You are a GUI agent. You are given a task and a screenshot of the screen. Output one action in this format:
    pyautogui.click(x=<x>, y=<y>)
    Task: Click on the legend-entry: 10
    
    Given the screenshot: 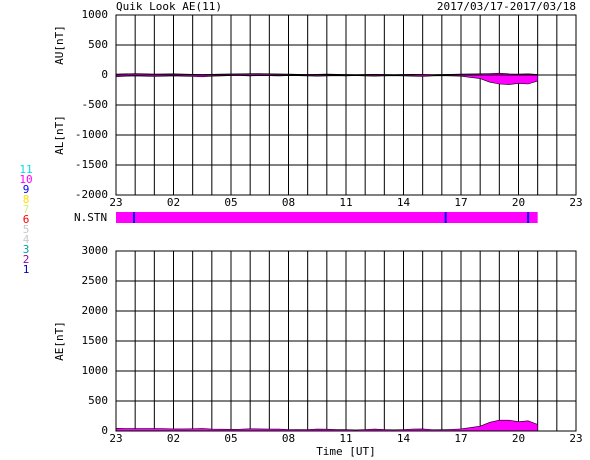 What is the action you would take?
    pyautogui.click(x=25, y=179)
    